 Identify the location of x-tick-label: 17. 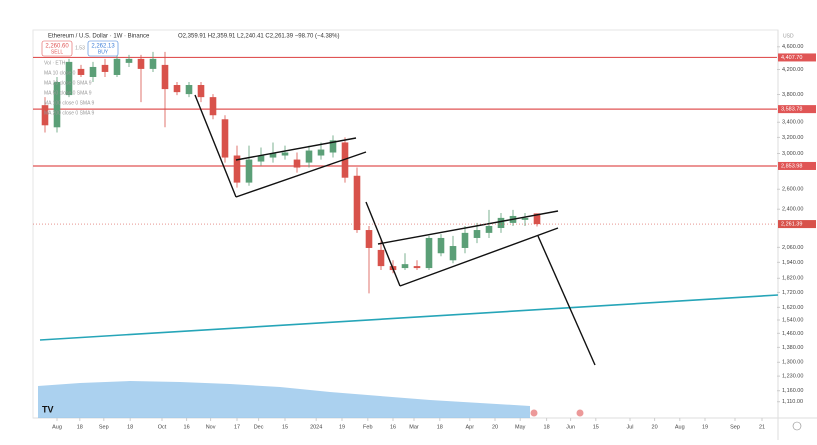
(237, 427).